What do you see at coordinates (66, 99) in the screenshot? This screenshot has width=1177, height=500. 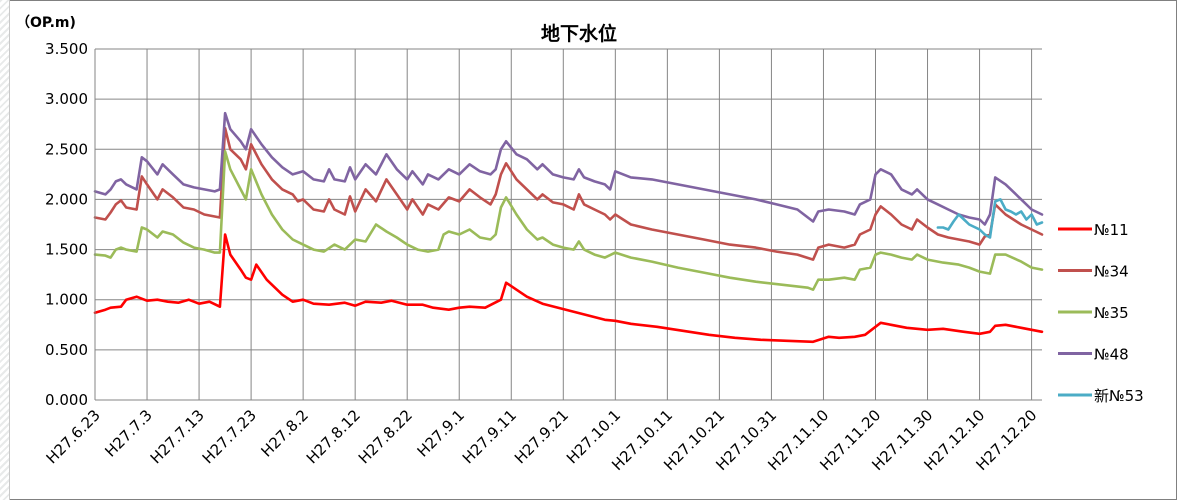 I see `y-tick-label: 3.000` at bounding box center [66, 99].